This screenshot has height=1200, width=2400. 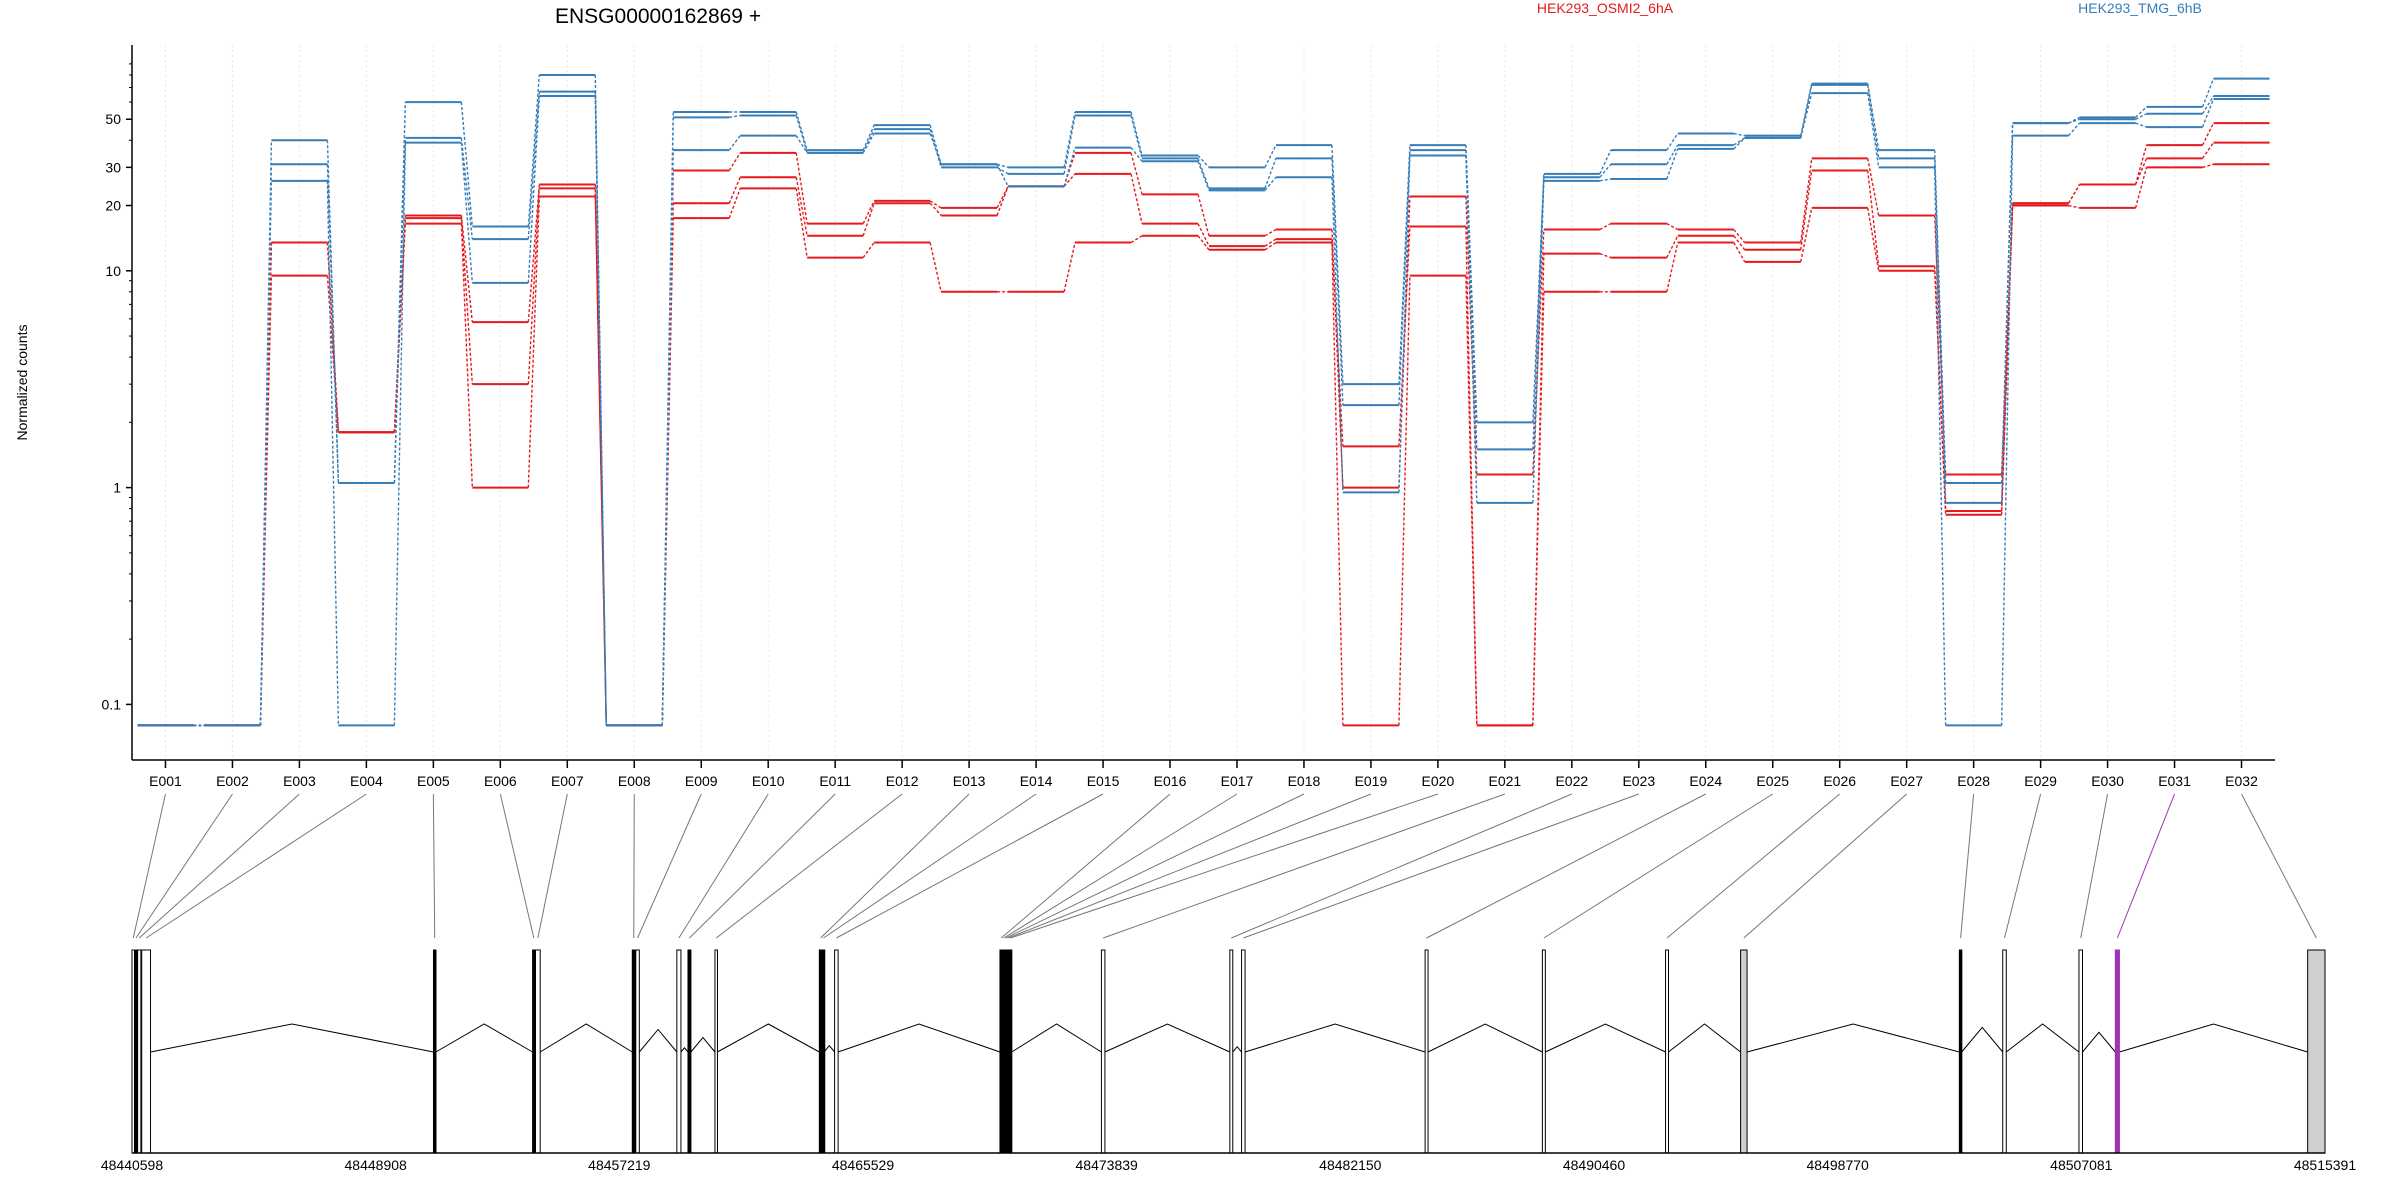 What do you see at coordinates (1772, 781) in the screenshot?
I see `exon-label-E025: E025` at bounding box center [1772, 781].